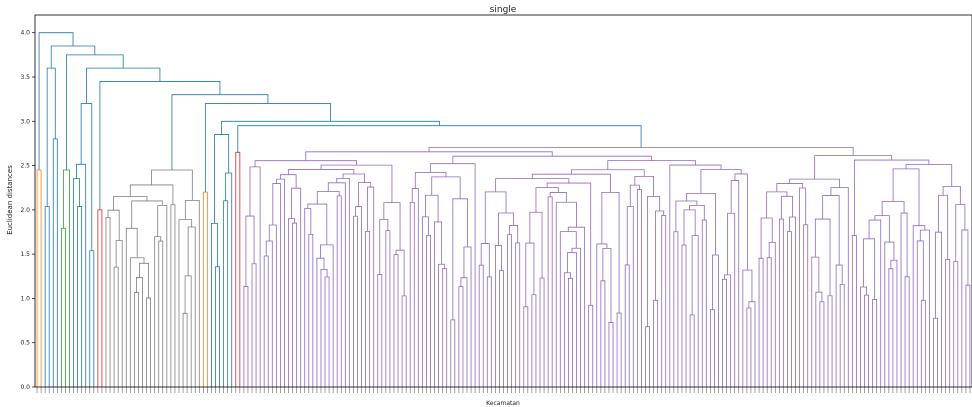 Image resolution: width=972 pixels, height=407 pixels. Describe the element at coordinates (56, 101) in the screenshot. I see `dendrogram-link` at that location.